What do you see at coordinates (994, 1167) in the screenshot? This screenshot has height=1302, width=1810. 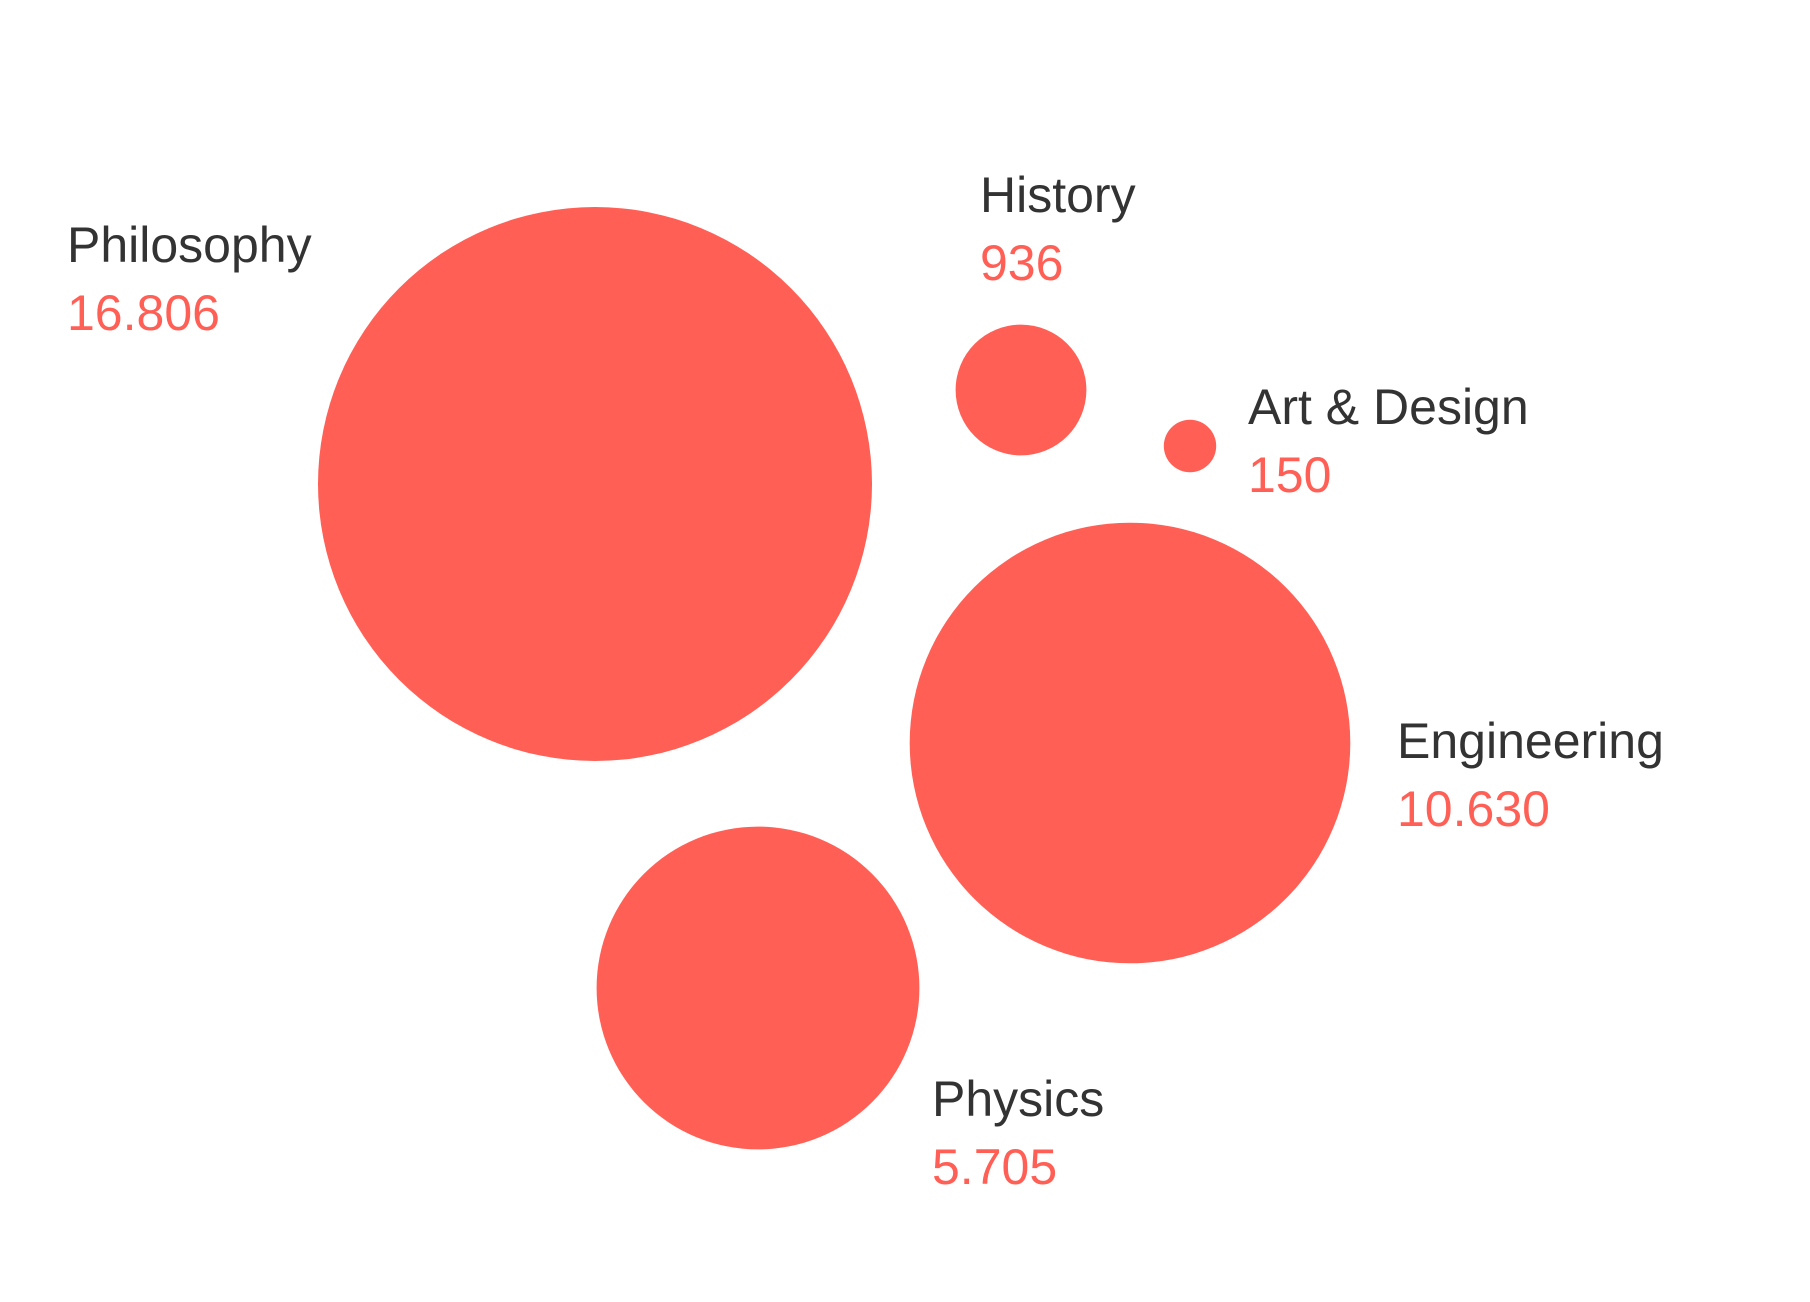 I see `value-label-physics: 5.705` at bounding box center [994, 1167].